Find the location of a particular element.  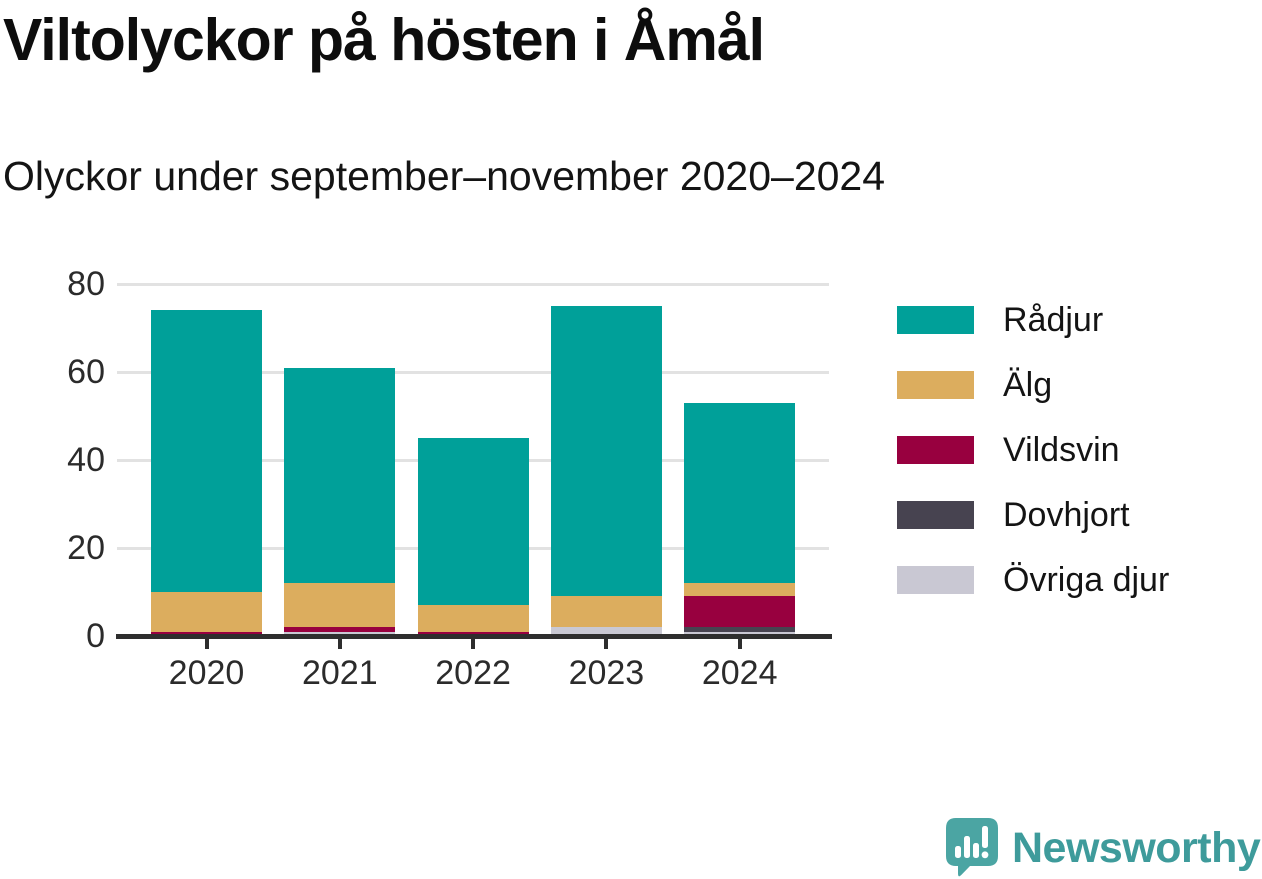

legend-item-Vildsvin: Vildsvin is located at coordinates (1033, 450).